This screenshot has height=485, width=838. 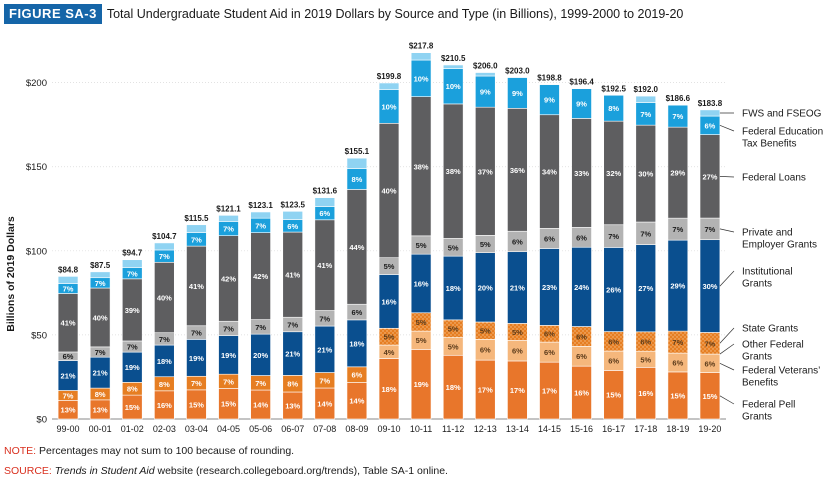 I want to click on x-tick-label: 05-06, so click(x=260, y=429).